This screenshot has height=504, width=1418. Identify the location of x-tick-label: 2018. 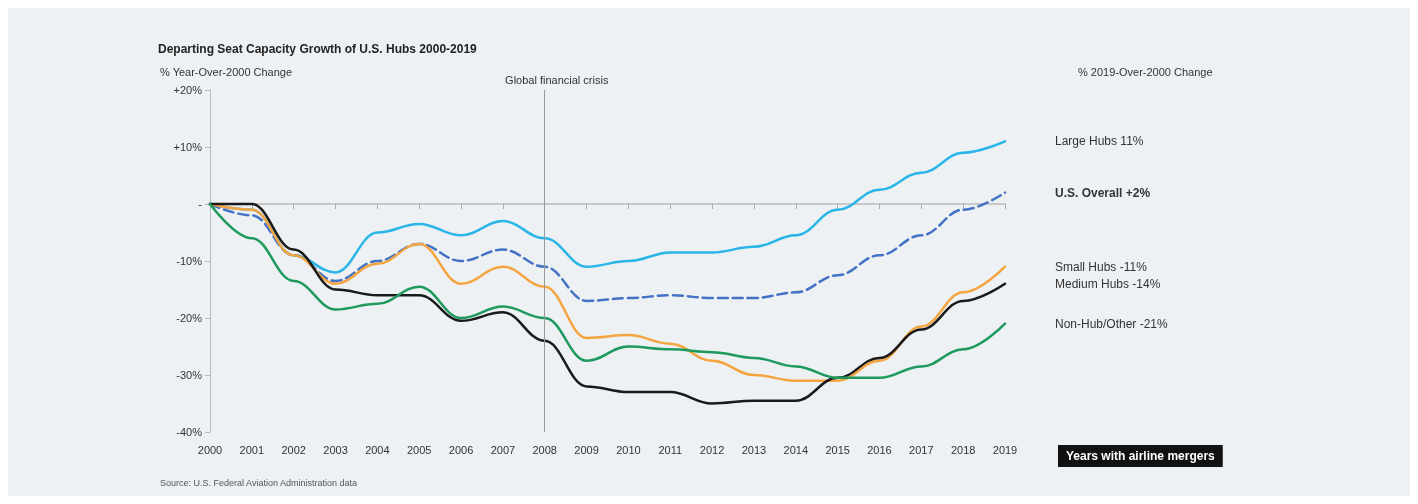
(963, 449).